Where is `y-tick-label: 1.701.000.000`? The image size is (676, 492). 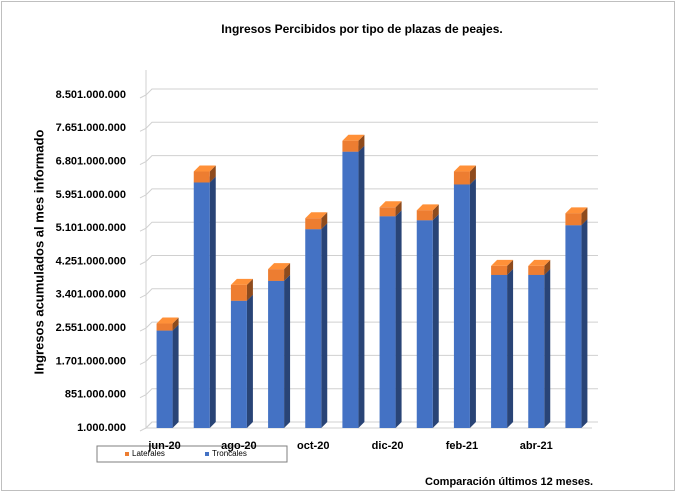
y-tick-label: 1.701.000.000 is located at coordinates (91, 361).